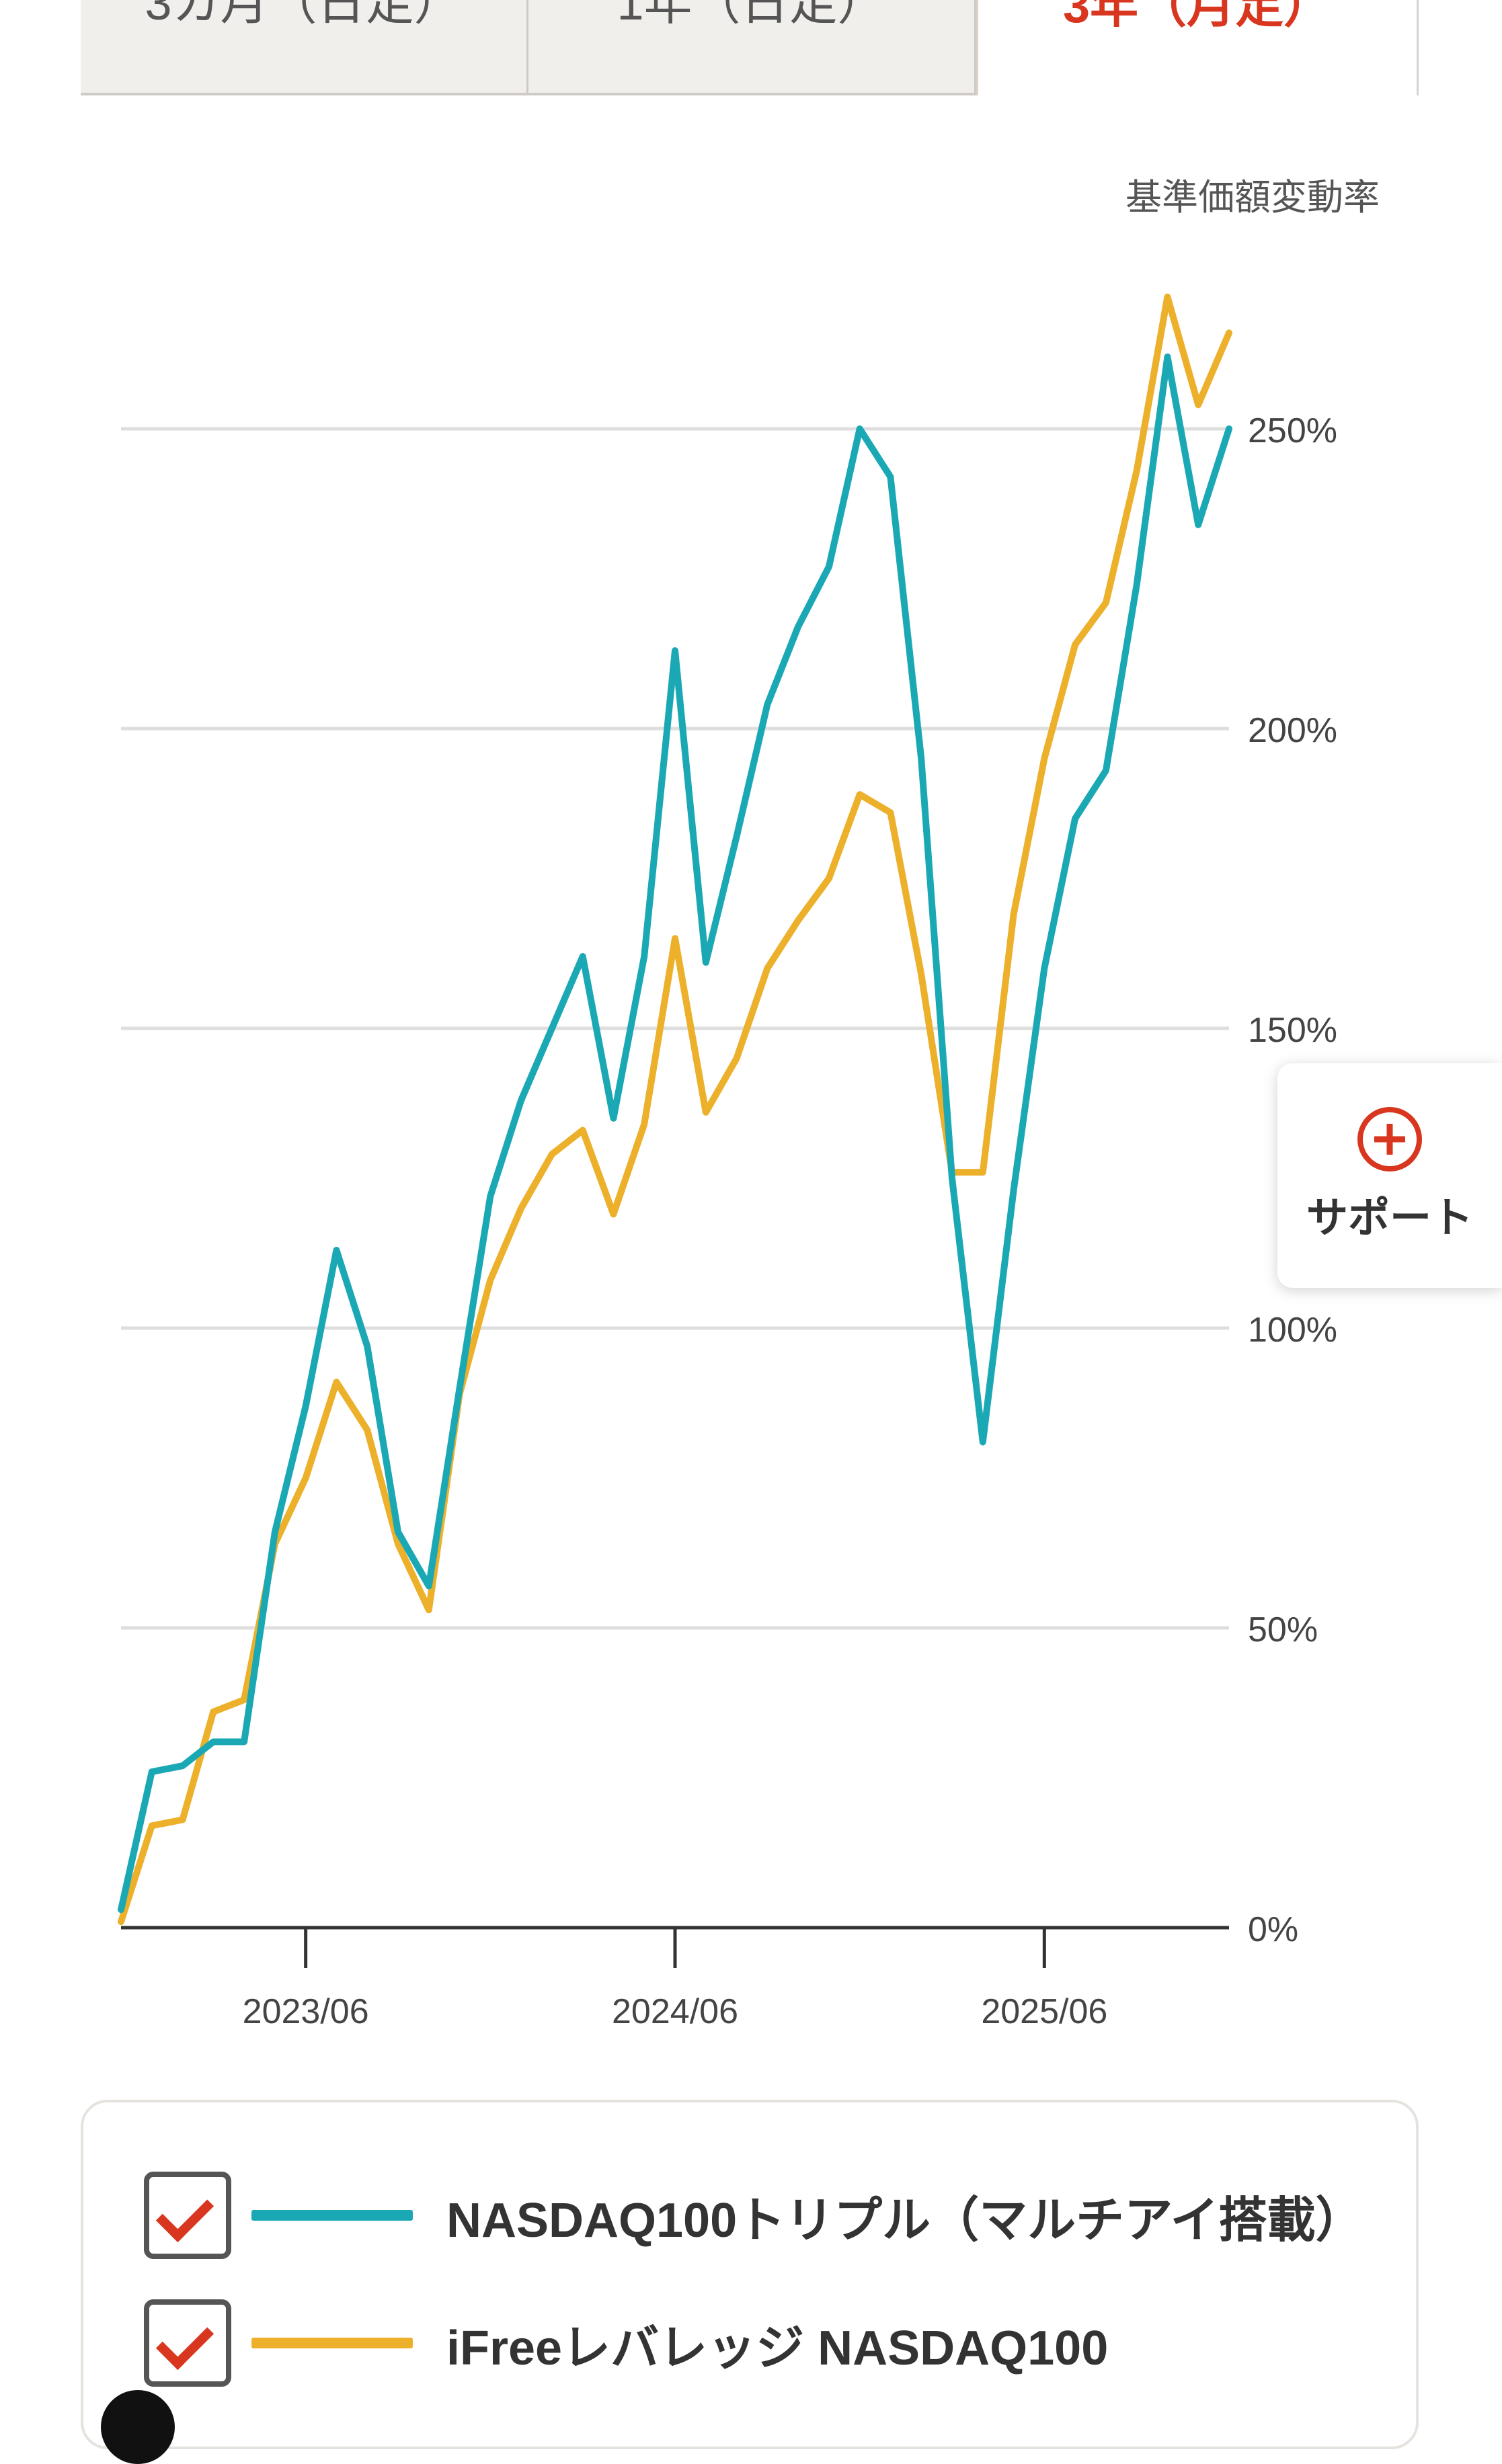  Describe the element at coordinates (138, 2427) in the screenshot. I see `gear-icon` at that location.